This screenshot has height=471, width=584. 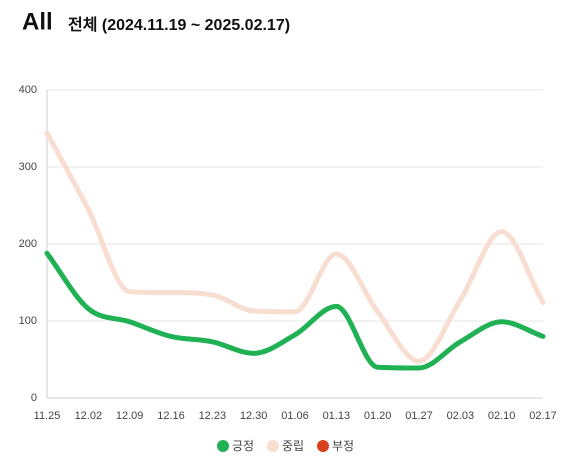 What do you see at coordinates (461, 416) in the screenshot?
I see `x-tick-label: 02.03` at bounding box center [461, 416].